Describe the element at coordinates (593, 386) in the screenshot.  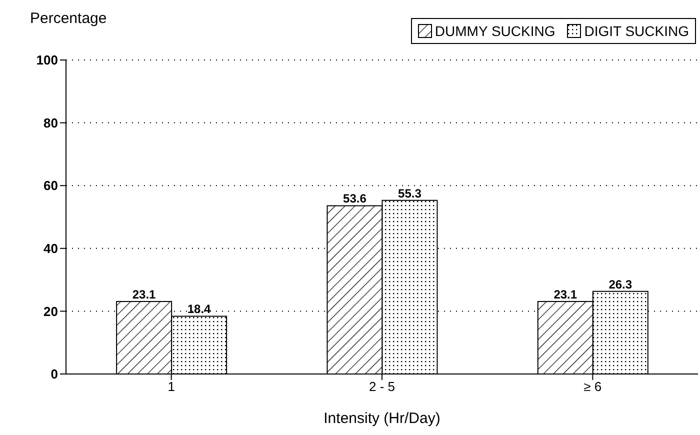
I see `x-tick-label: ≥ 6` at that location.